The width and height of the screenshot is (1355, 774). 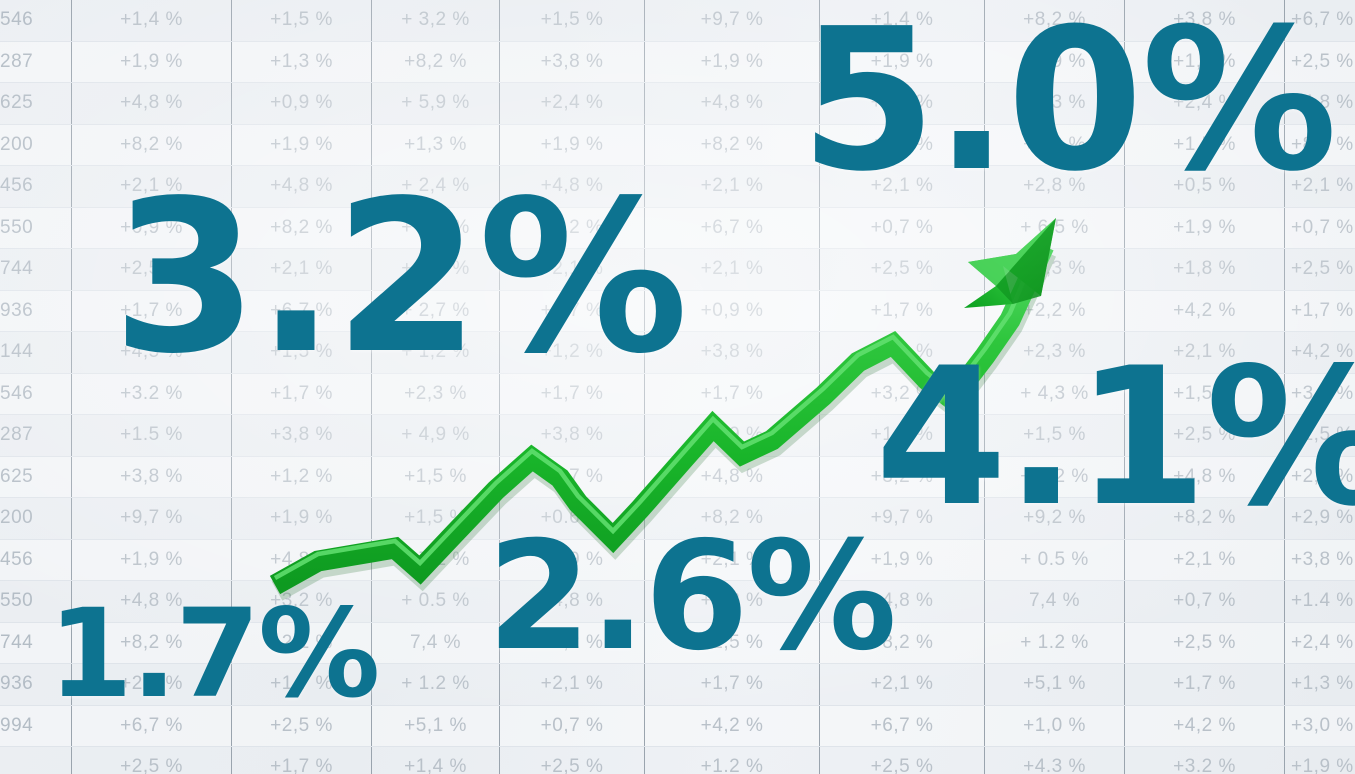 What do you see at coordinates (436, 20) in the screenshot?
I see `table-cell-percent: + 3,2 %` at bounding box center [436, 20].